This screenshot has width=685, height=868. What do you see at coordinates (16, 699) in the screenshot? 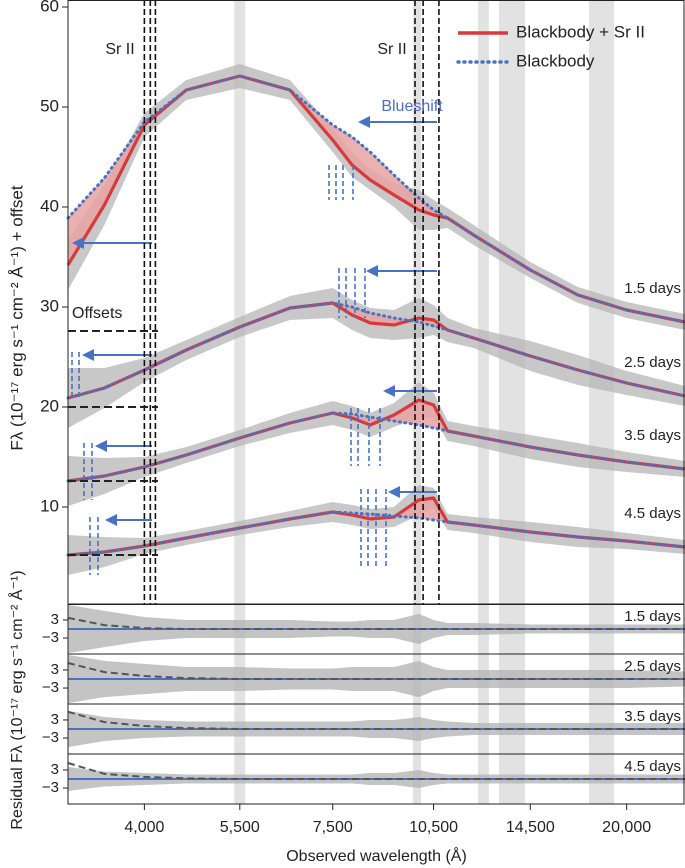
I see `residual-y-axis-label: Residual Fλ (10⁻¹⁷ erg s⁻¹ cm⁻² Å⁻¹)` at bounding box center [16, 699].